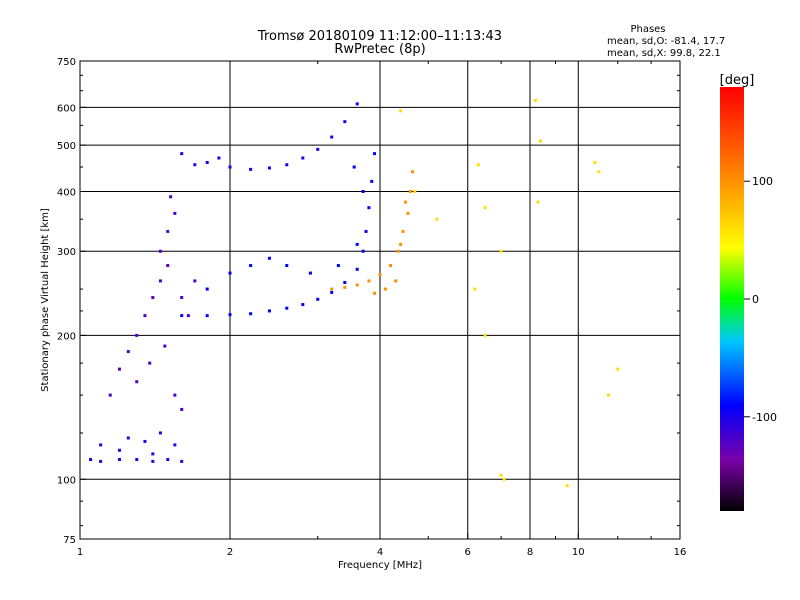 The width and height of the screenshot is (800, 600). What do you see at coordinates (380, 552) in the screenshot?
I see `x-tick-label: 4` at bounding box center [380, 552].